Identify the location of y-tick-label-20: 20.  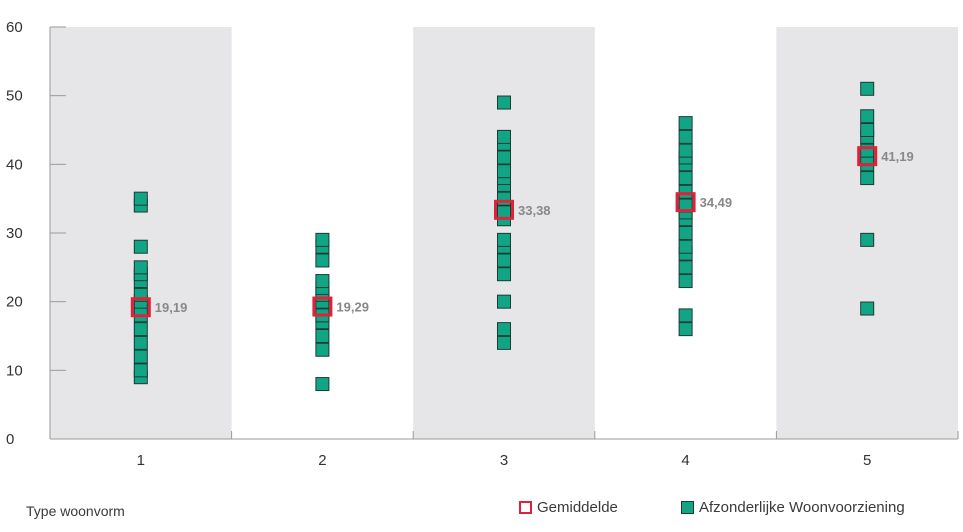
(14, 302).